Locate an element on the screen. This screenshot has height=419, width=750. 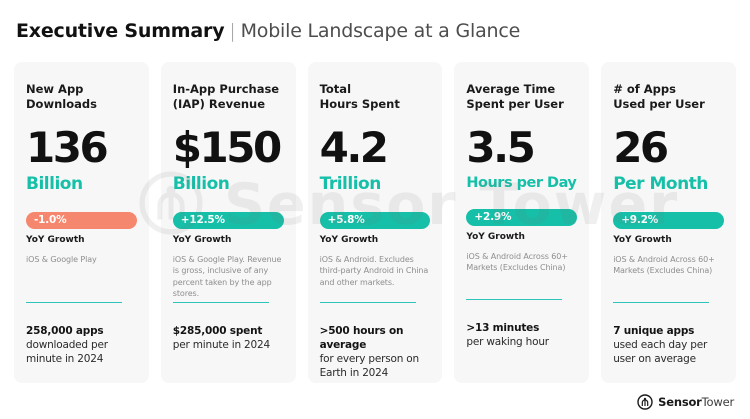
card-title-line: Used per User is located at coordinates (659, 104).